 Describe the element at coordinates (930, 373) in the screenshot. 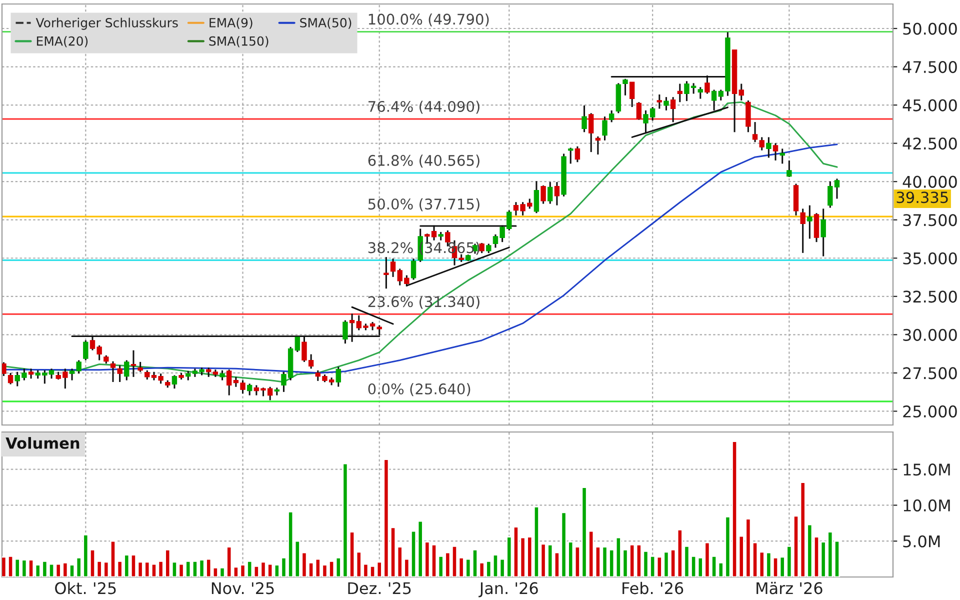

I see `y-tick-label: 27.500` at that location.